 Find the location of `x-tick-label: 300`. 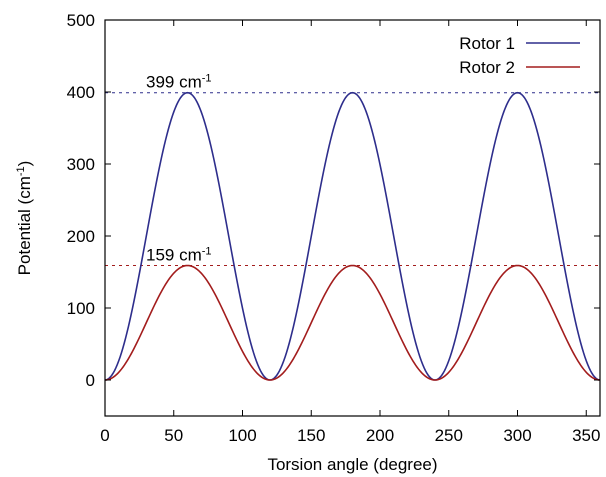

x-tick-label: 300 is located at coordinates (517, 435).